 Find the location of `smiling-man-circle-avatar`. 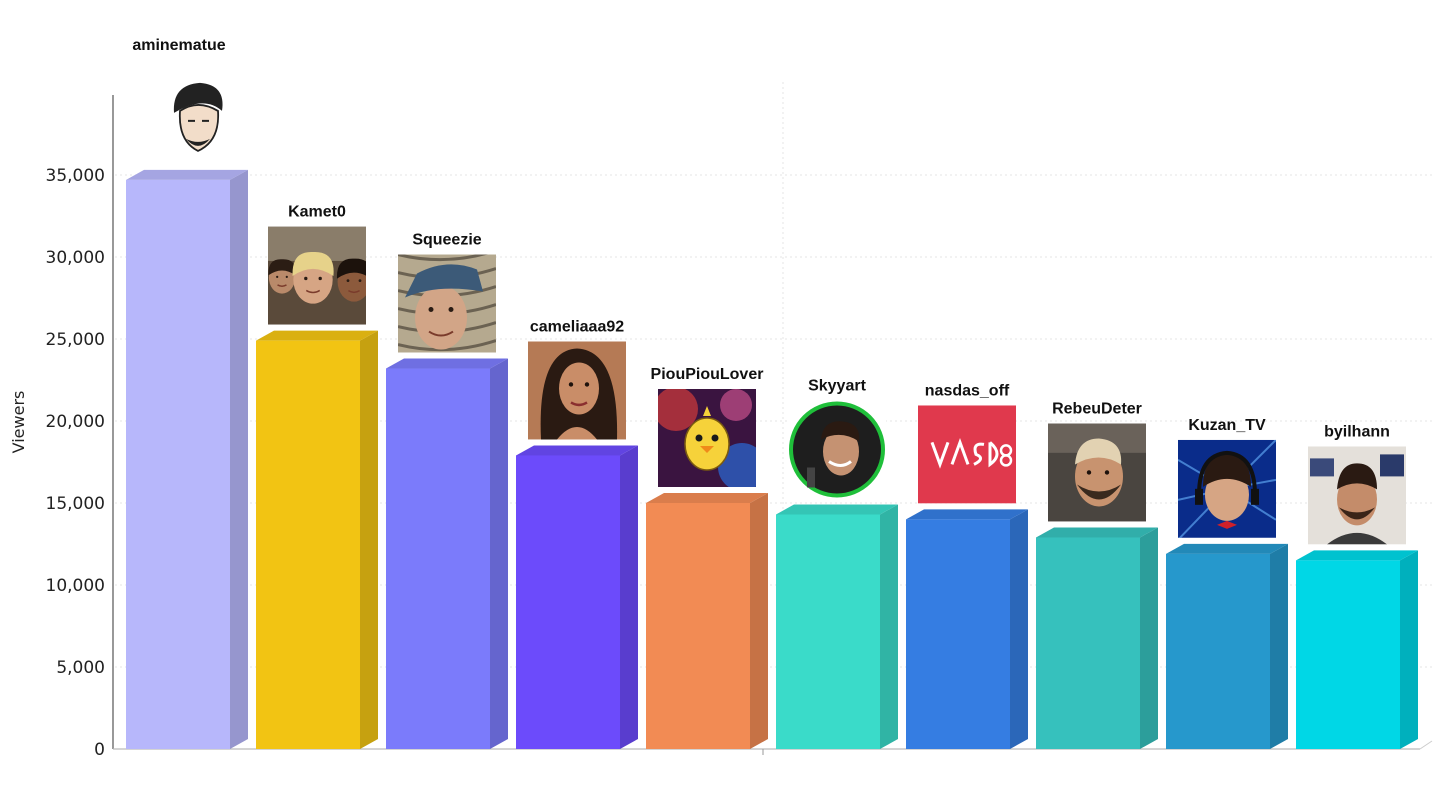

smiling-man-circle-avatar is located at coordinates (837, 449).